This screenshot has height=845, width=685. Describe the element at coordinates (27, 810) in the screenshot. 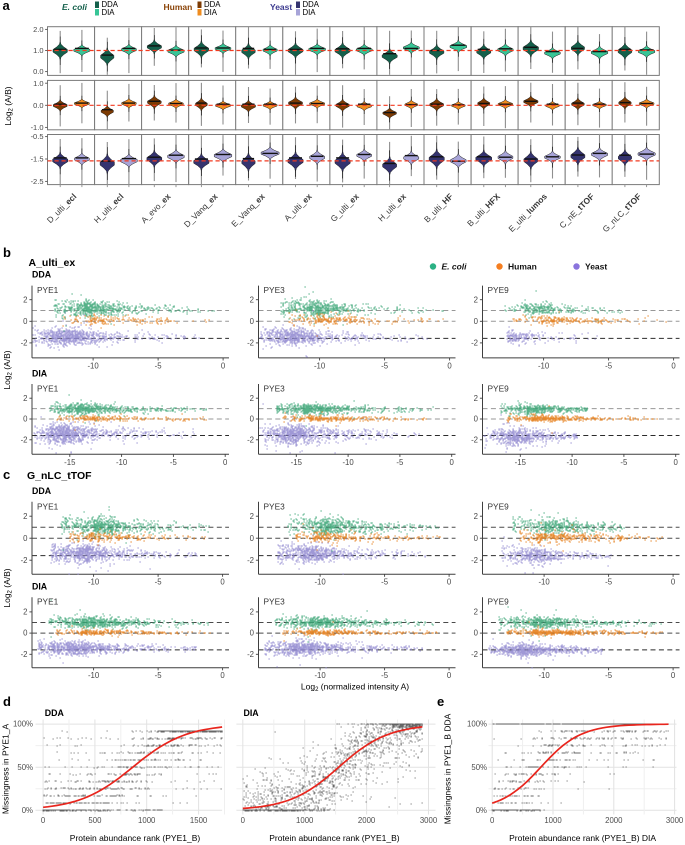

I see `svg-text: 0%` at that location.